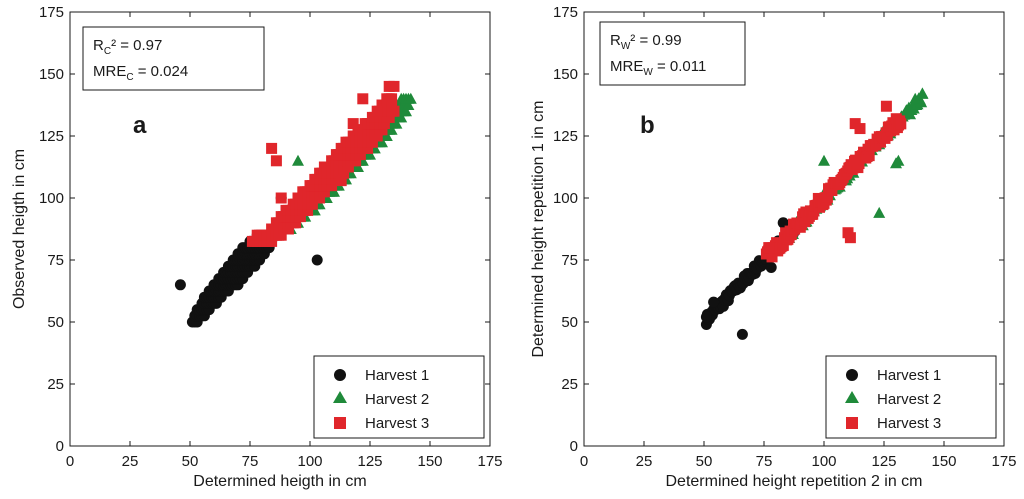  What do you see at coordinates (173, 58) in the screenshot?
I see `stats-box-a: RC² = 0.97 MREC = 0.024` at bounding box center [173, 58].